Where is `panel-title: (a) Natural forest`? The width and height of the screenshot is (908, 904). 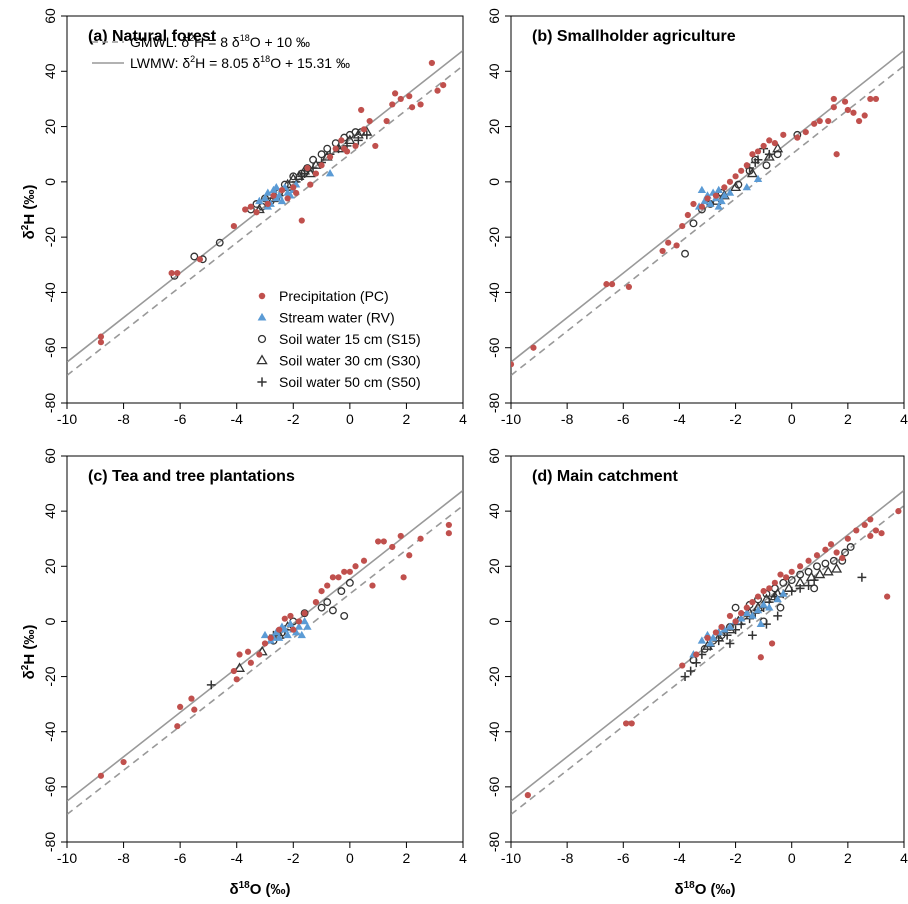
panel-title: (a) Natural forest is located at coordinates (152, 36).